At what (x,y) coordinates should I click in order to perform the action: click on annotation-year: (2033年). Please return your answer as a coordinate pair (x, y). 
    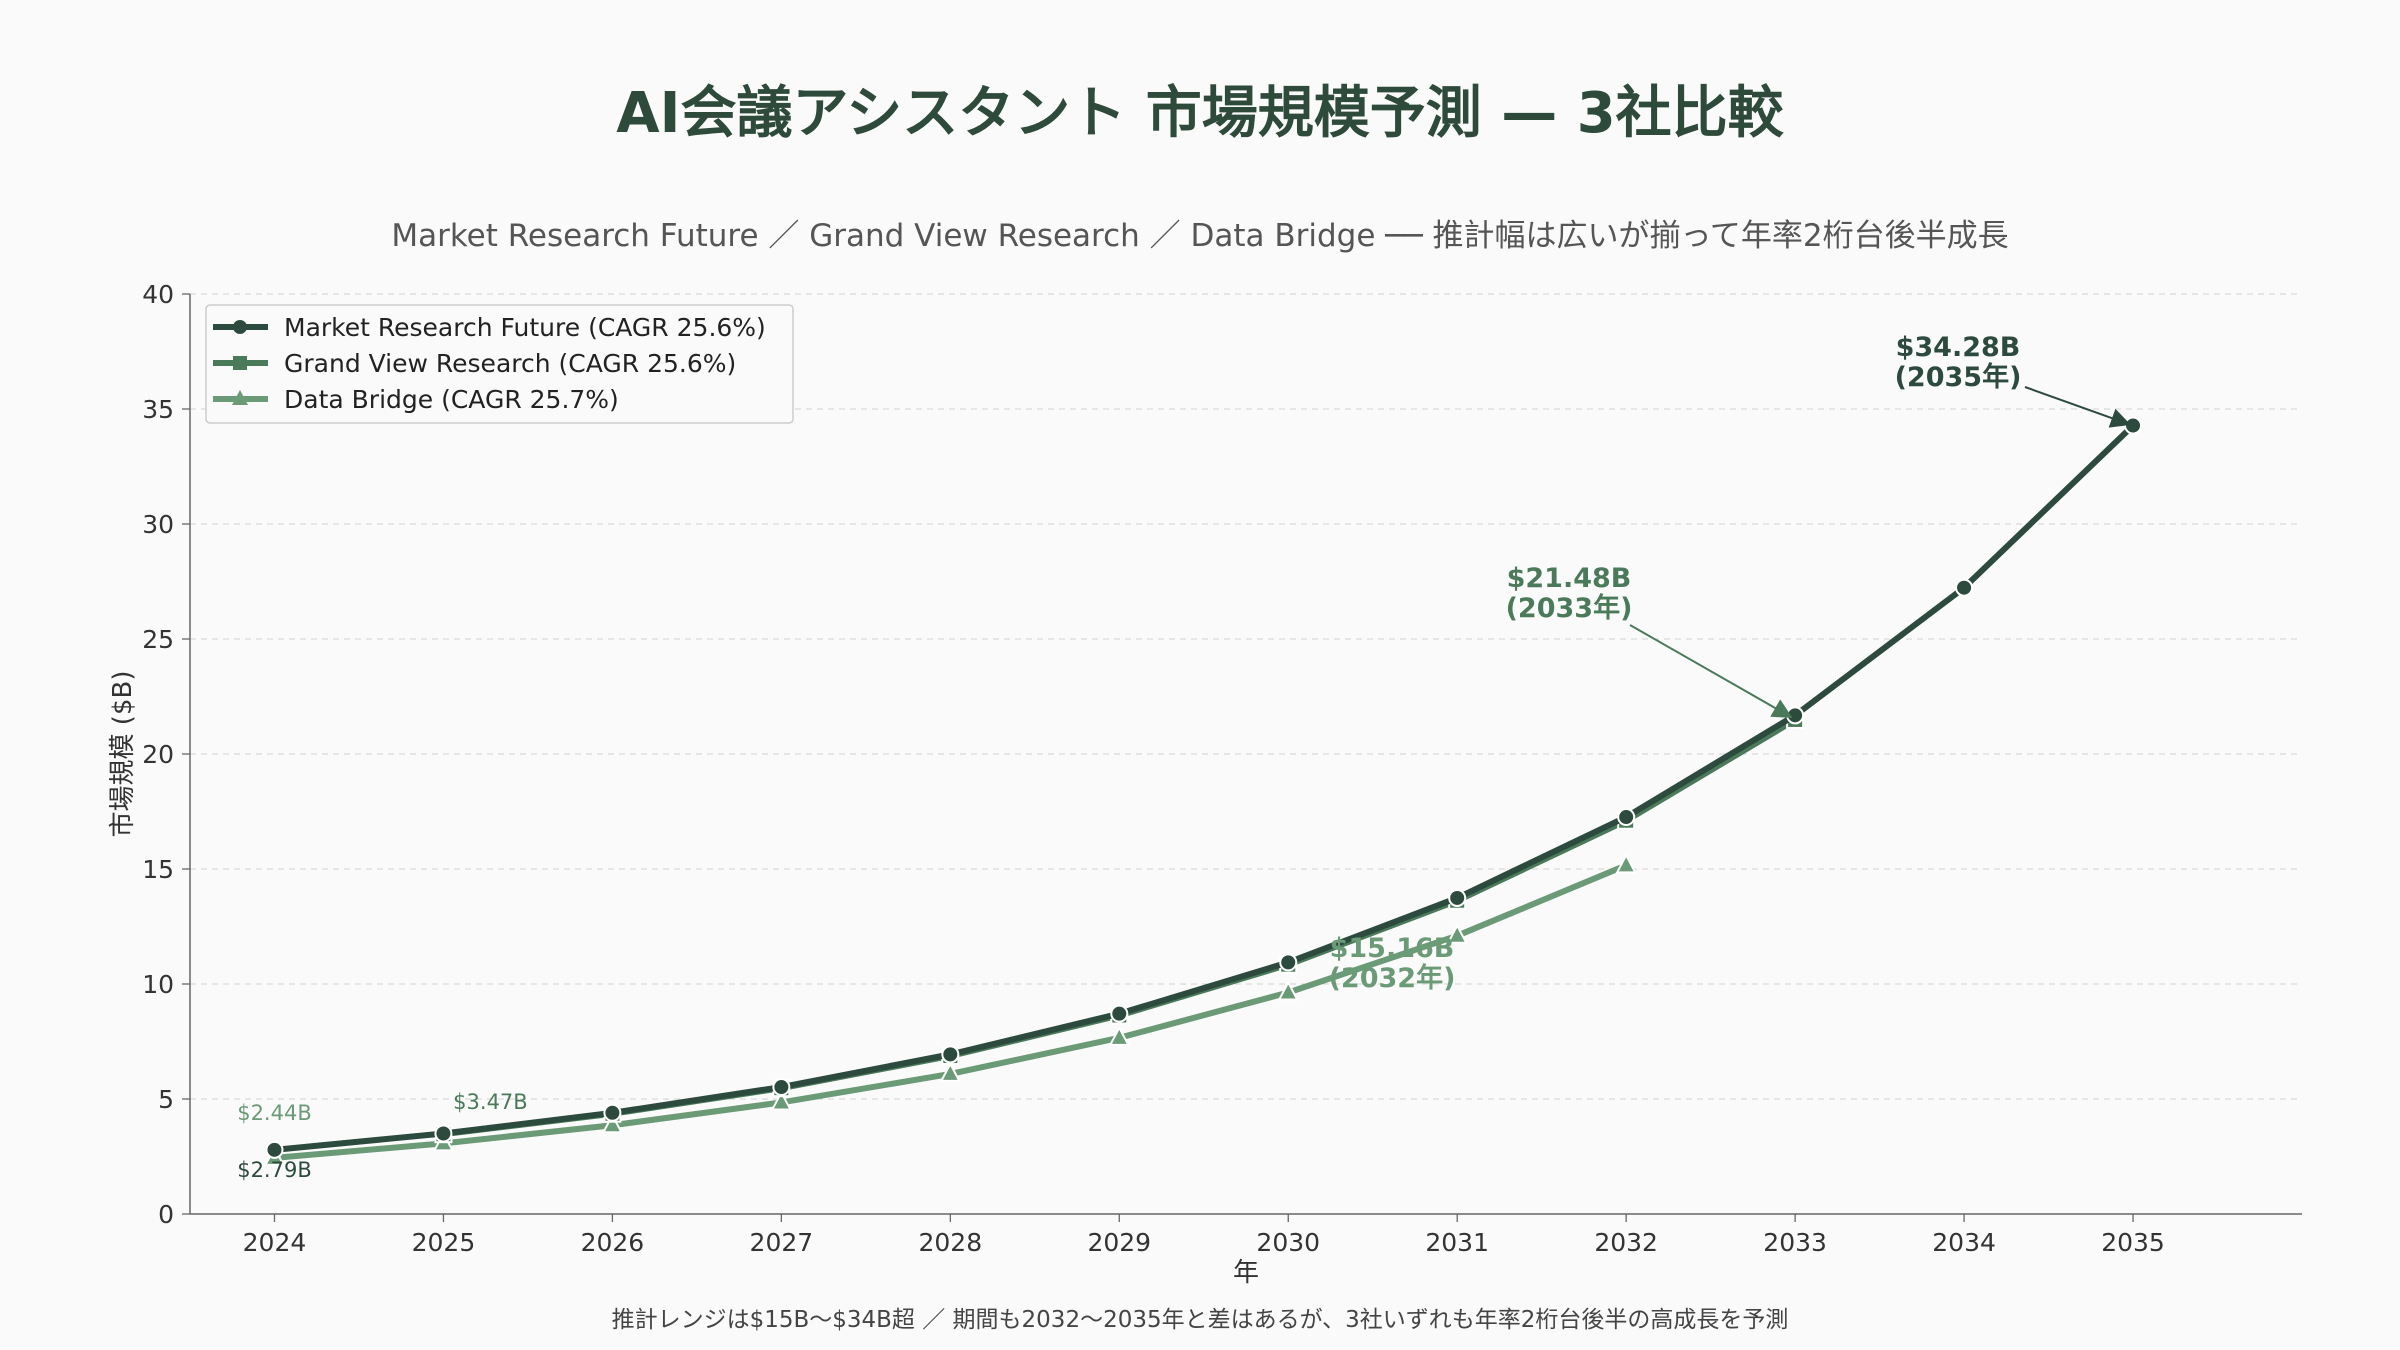
    Looking at the image, I should click on (1569, 608).